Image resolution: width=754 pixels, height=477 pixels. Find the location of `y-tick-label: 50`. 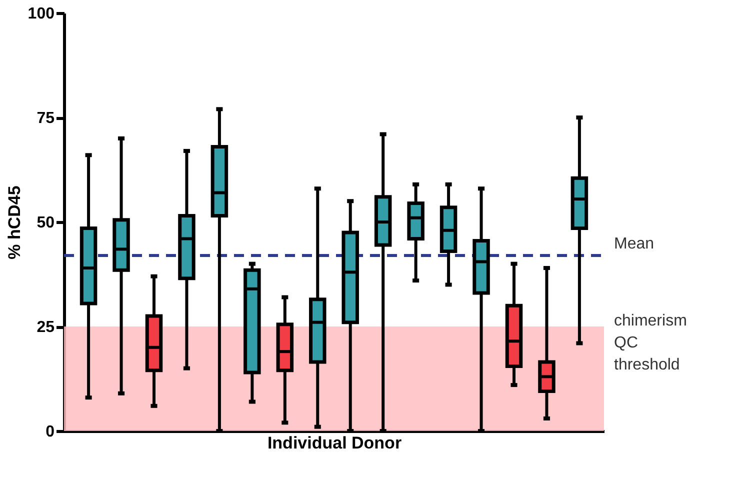

y-tick-label: 50 is located at coordinates (45, 223).